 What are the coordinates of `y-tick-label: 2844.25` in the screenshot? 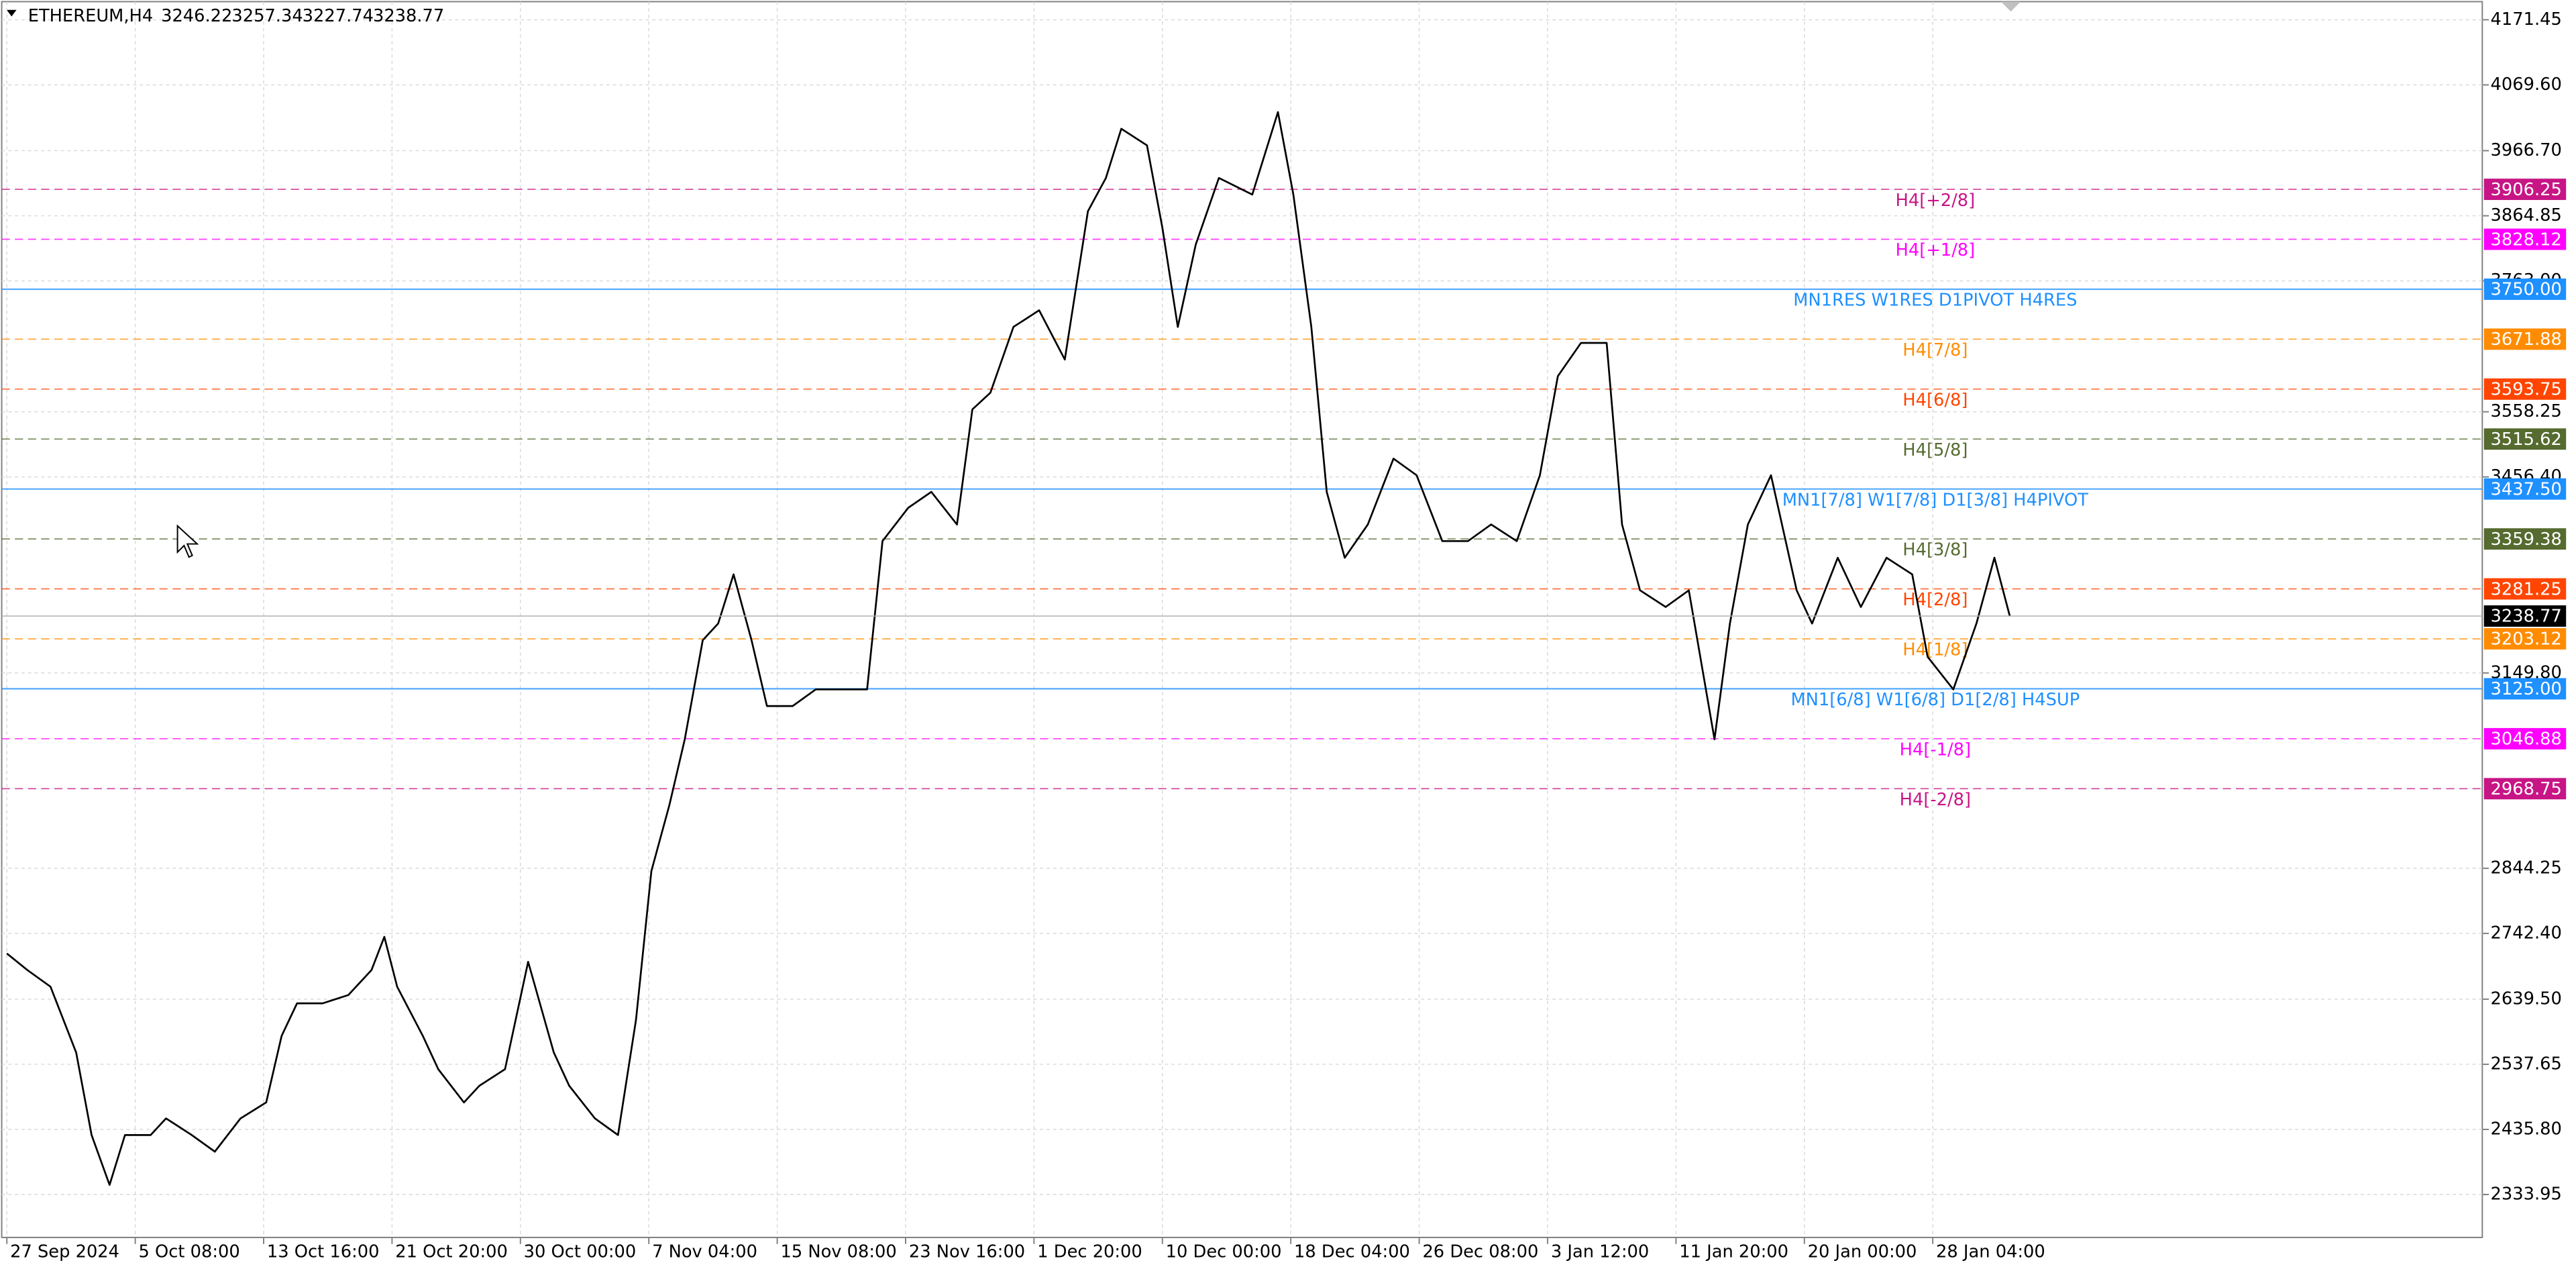 It's located at (2526, 868).